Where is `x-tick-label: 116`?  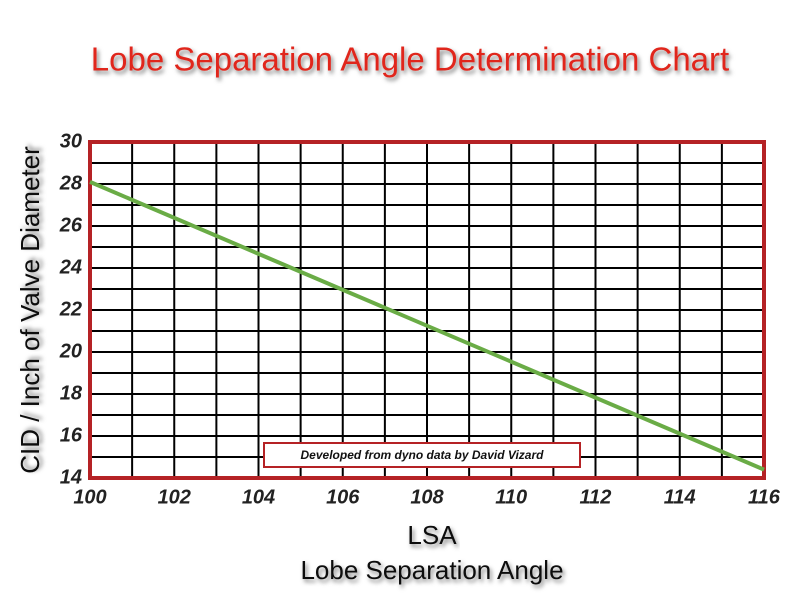 x-tick-label: 116 is located at coordinates (764, 497).